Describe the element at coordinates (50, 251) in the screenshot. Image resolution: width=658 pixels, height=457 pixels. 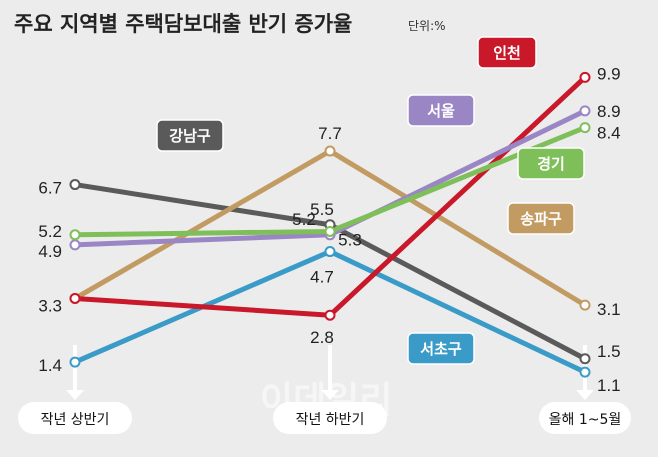
I see `value-label: 4.9` at that location.